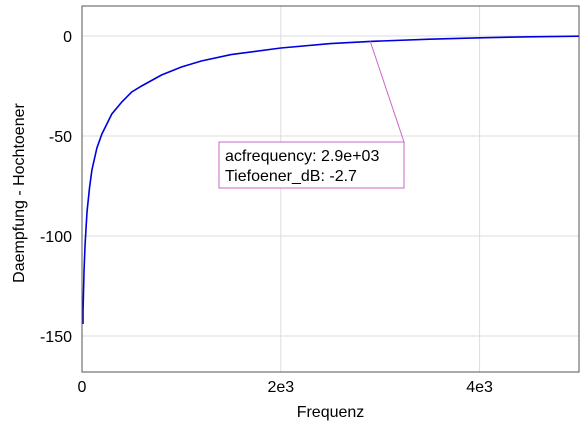 This screenshot has height=425, width=580. Describe the element at coordinates (67, 37) in the screenshot. I see `y-tick-label: 0` at that location.